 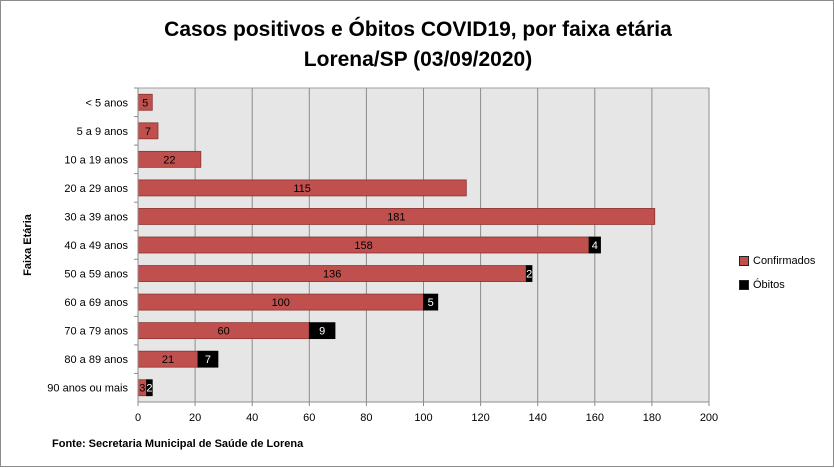 I want to click on y-tick-label: 60 a 69 anos, so click(x=96, y=303).